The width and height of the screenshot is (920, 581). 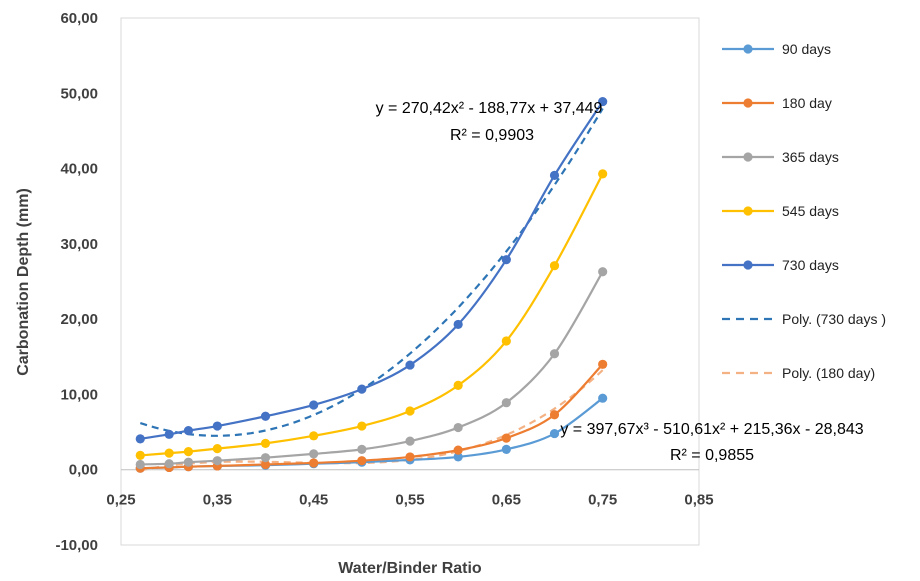 What do you see at coordinates (712, 455) in the screenshot?
I see `trendline-180-r2: R² = 0,9855` at bounding box center [712, 455].